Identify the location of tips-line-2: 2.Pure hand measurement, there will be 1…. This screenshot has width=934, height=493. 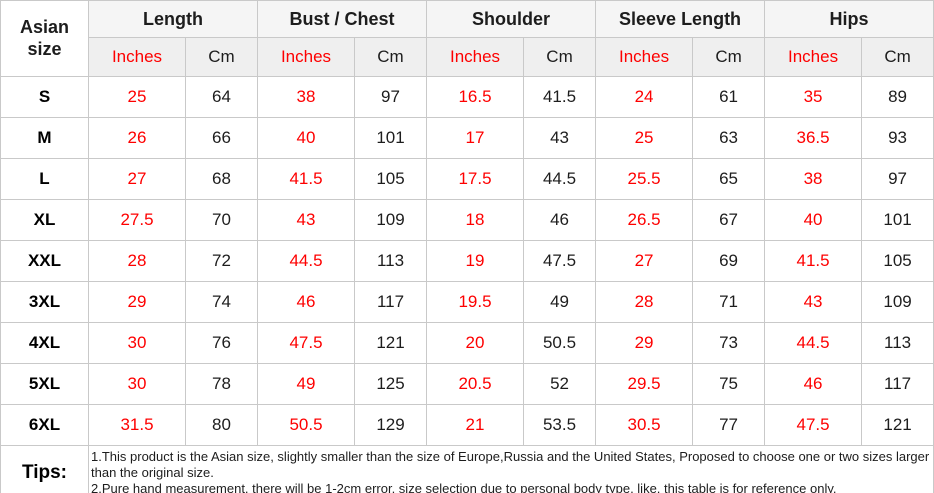
(464, 486).